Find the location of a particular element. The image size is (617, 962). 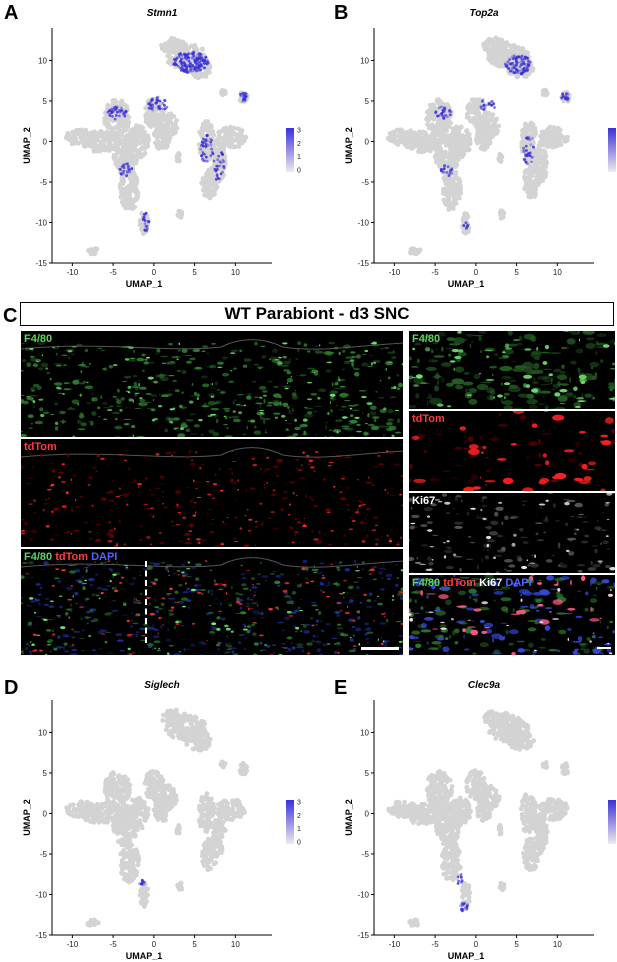

micrograph-tdtom-zoom: tdTom is located at coordinates (512, 451).